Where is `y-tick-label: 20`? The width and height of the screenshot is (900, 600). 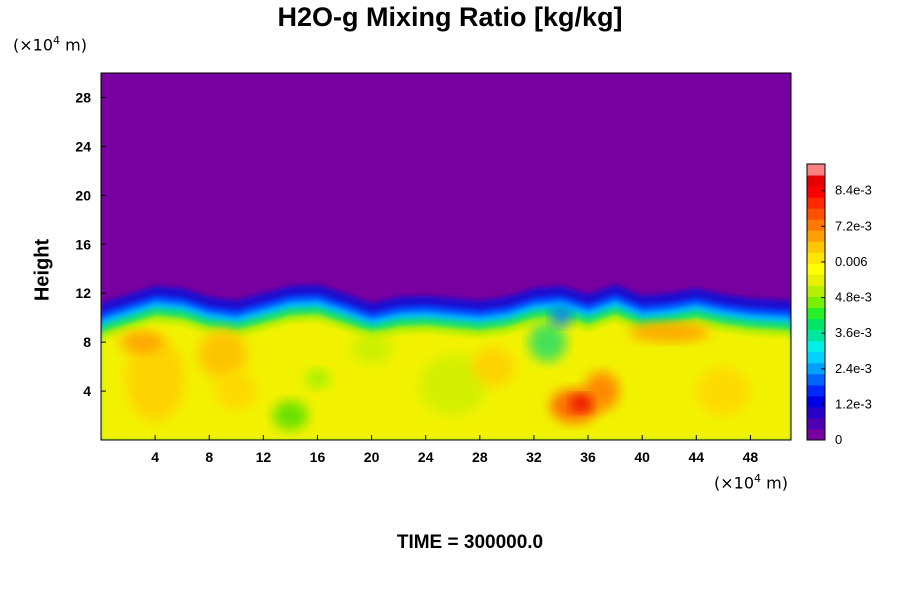
y-tick-label: 20 is located at coordinates (83, 195).